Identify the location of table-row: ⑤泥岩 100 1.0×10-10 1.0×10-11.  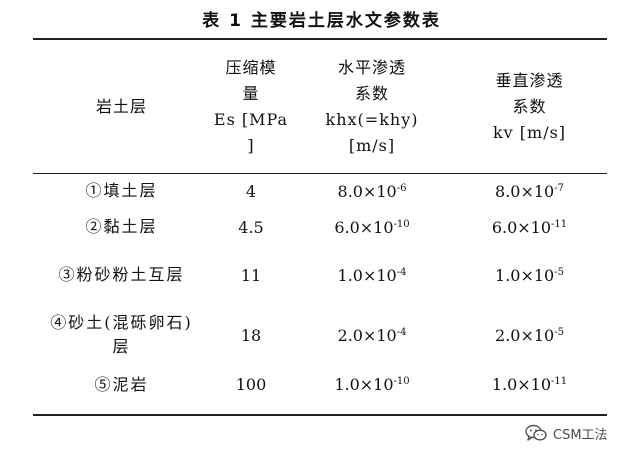
(320, 384).